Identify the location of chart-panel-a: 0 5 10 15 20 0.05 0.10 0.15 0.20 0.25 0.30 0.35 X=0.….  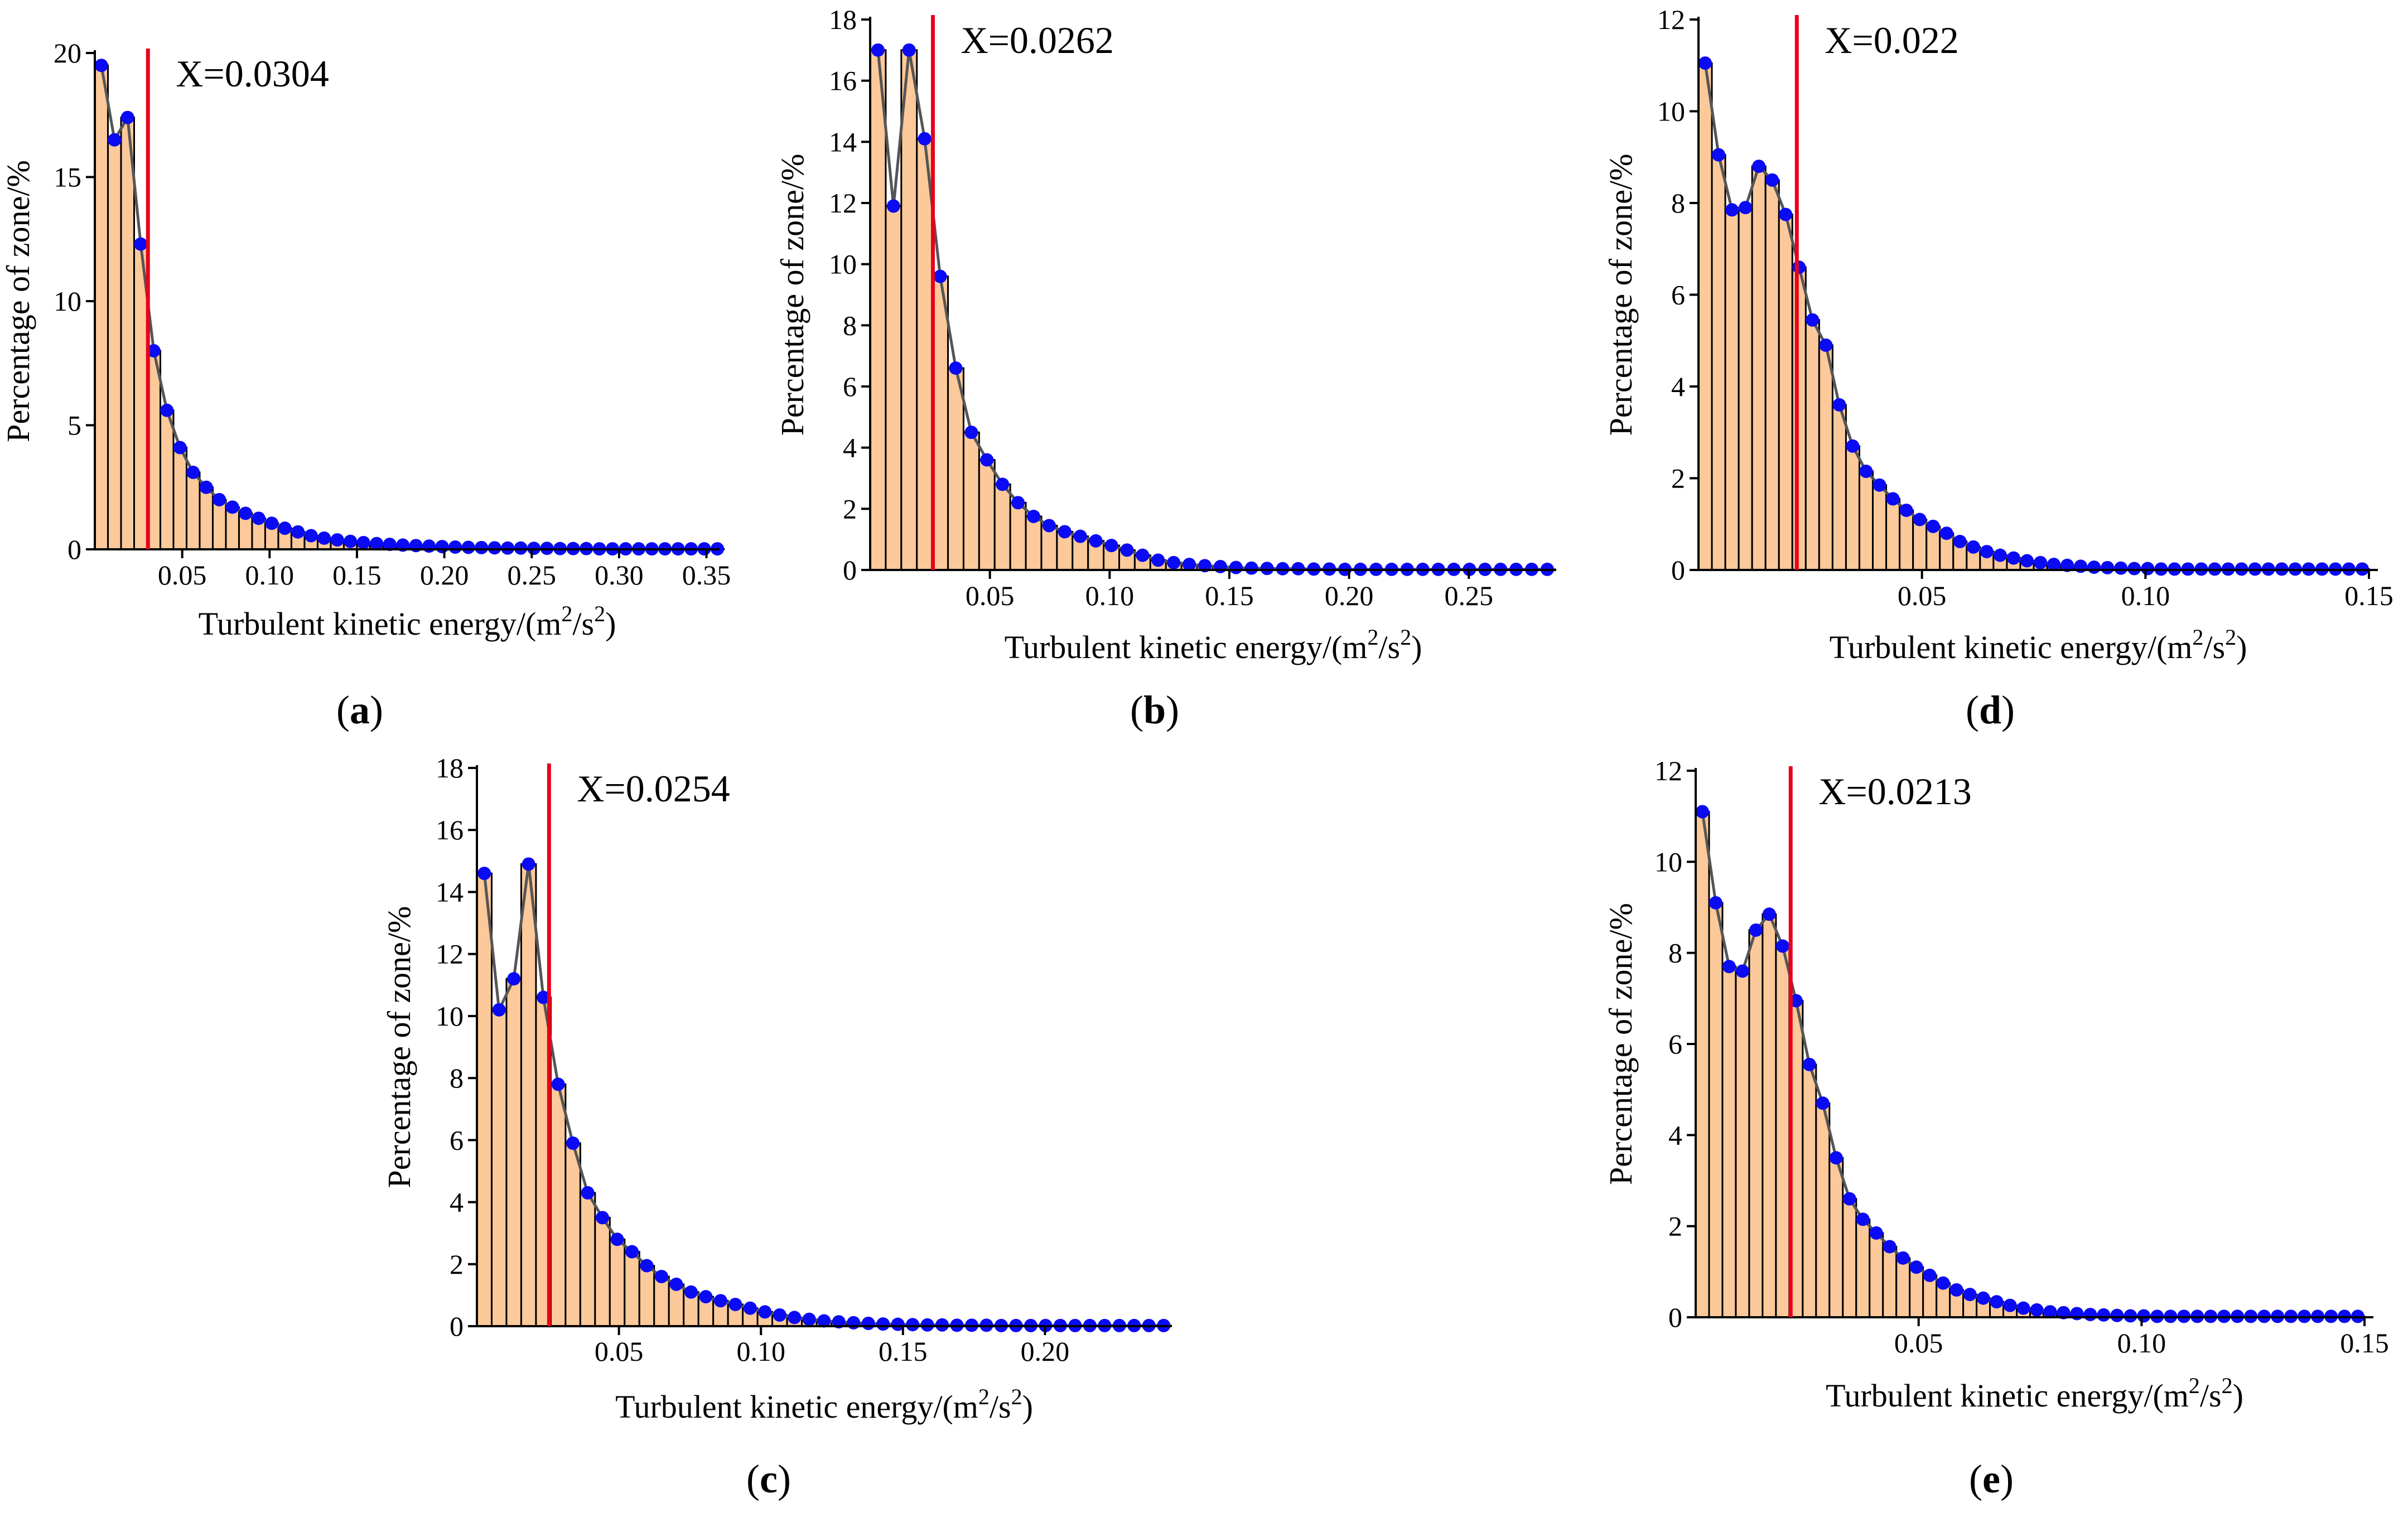
(365, 384).